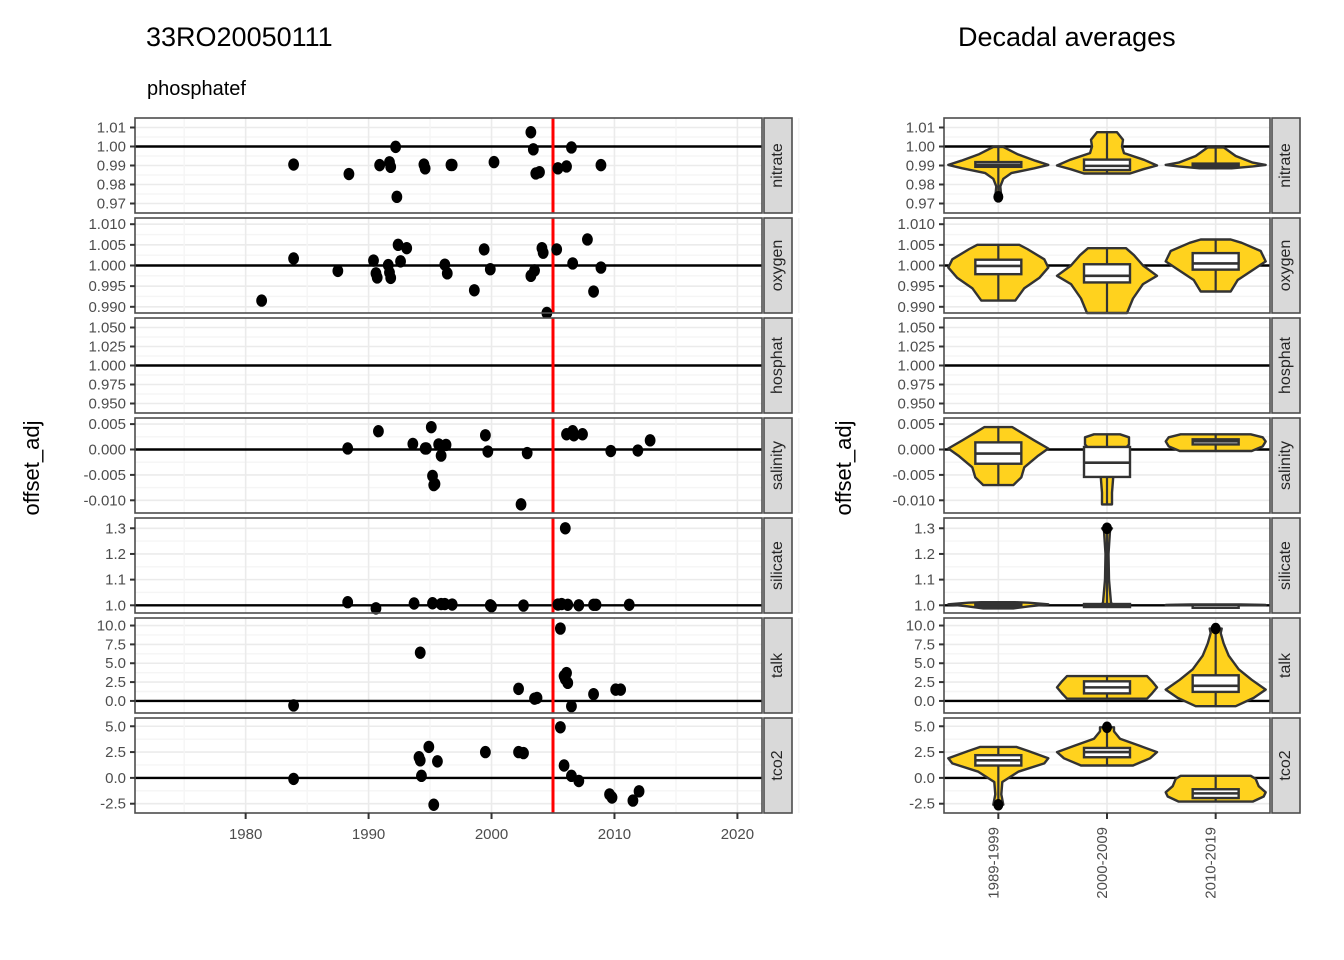 Image resolution: width=1344 pixels, height=960 pixels. Describe the element at coordinates (444, 365) in the screenshot. I see `panel-hosphat-left: 1.050 1.025 1.000 0.975 0.950 hosphat` at that location.